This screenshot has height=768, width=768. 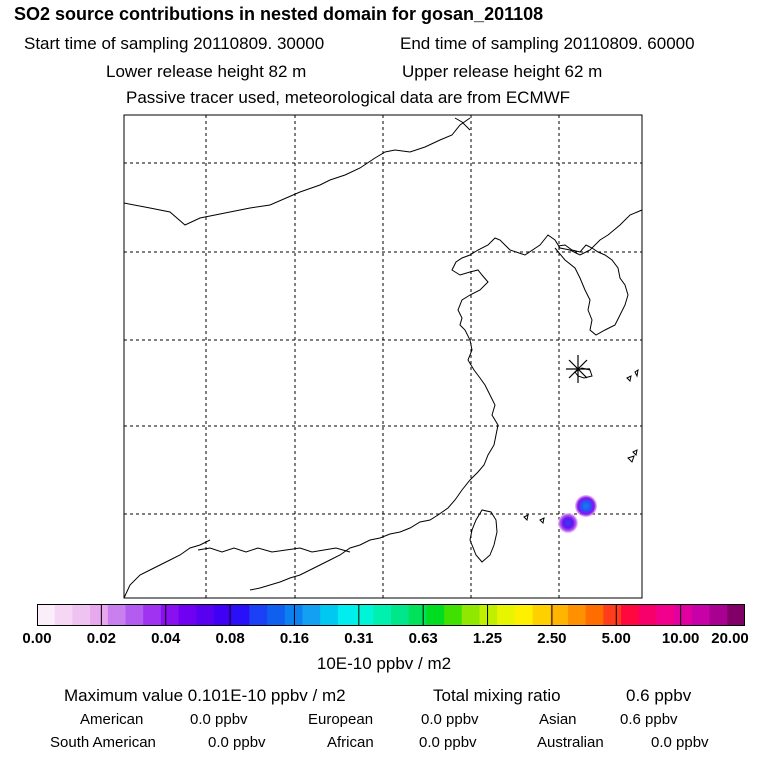 I want to click on source-value-american: 0.0 ppbv, so click(x=219, y=719).